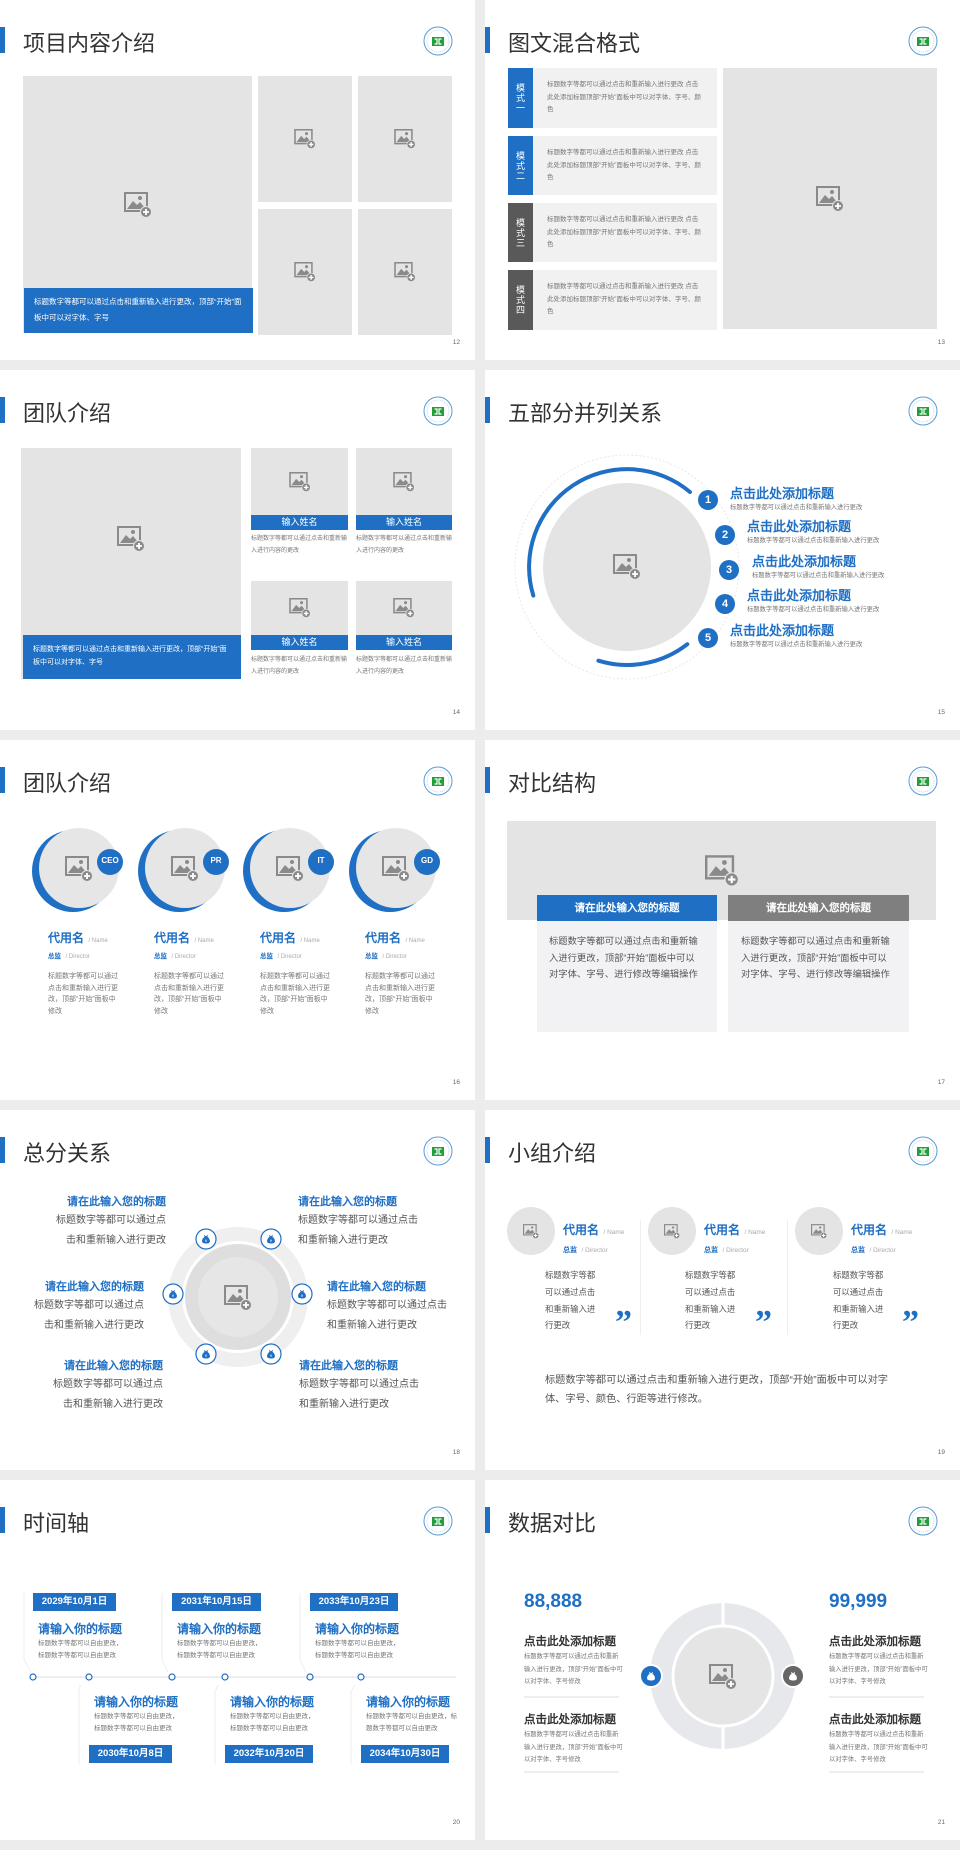 This screenshot has height=1850, width=960. Describe the element at coordinates (520, 98) in the screenshot. I see `mode-label: 模式一` at that location.